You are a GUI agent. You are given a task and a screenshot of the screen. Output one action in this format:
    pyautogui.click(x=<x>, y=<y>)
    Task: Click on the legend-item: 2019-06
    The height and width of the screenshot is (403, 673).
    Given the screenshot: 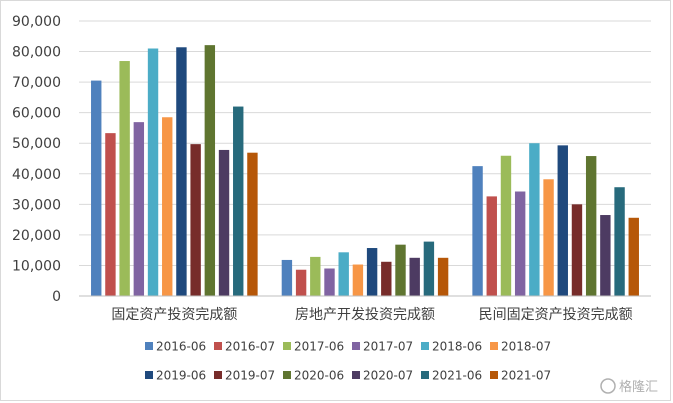 What is the action you would take?
    pyautogui.click(x=175, y=376)
    